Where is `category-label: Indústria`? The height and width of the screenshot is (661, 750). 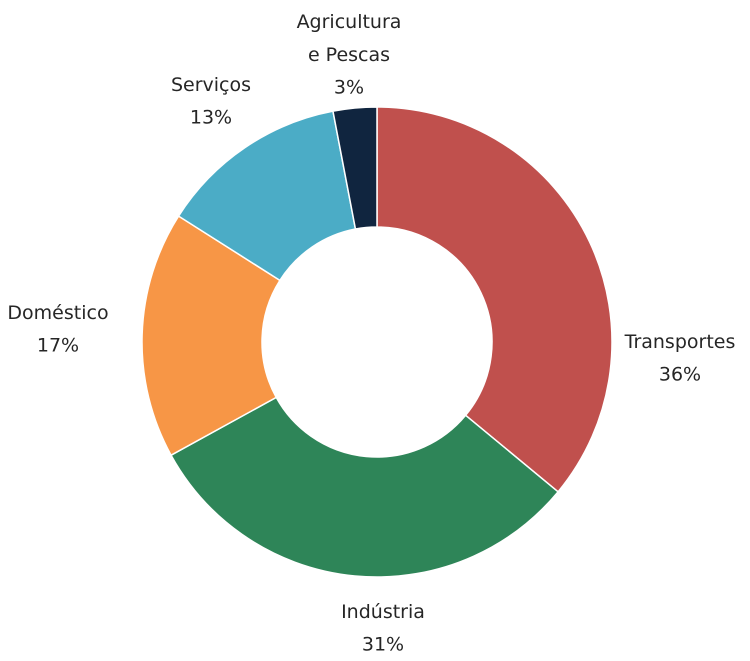
category-label: Indústria is located at coordinates (383, 612).